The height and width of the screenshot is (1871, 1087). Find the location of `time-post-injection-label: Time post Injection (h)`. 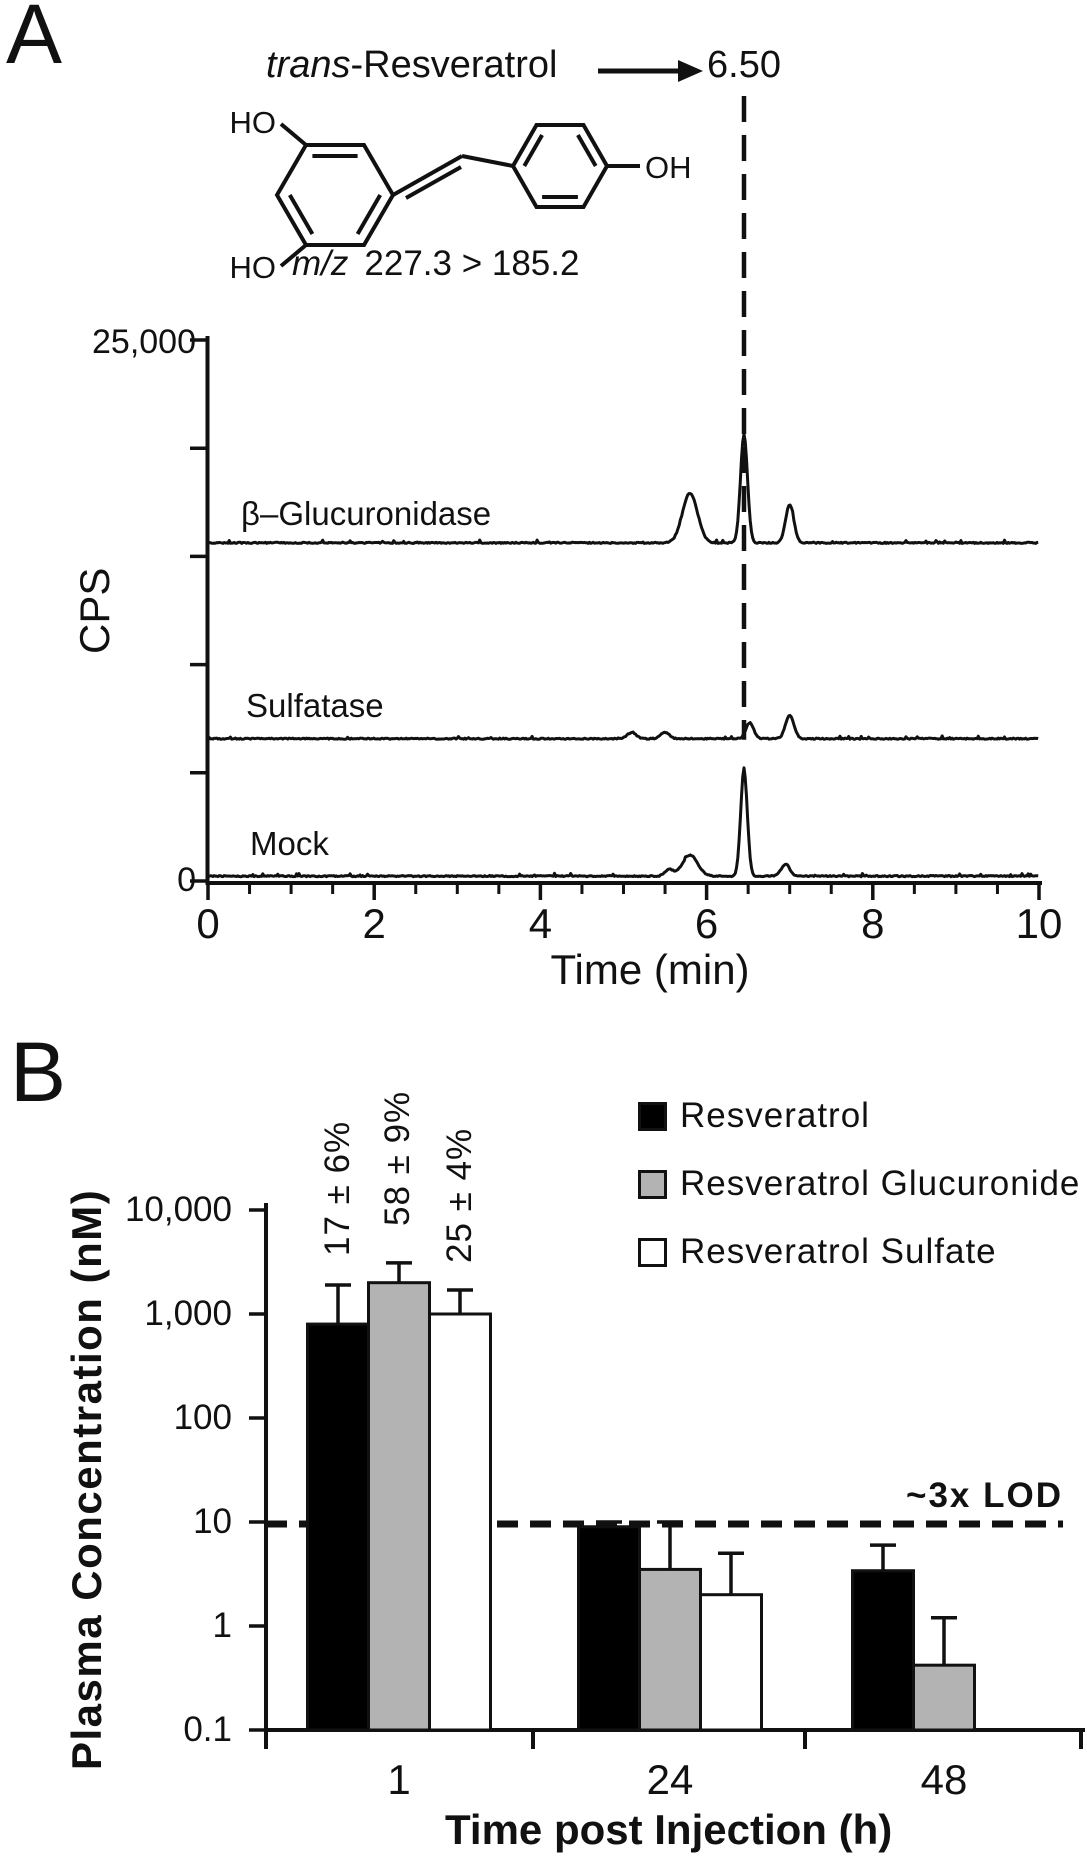

time-post-injection-label: Time post Injection (h) is located at coordinates (669, 1829).